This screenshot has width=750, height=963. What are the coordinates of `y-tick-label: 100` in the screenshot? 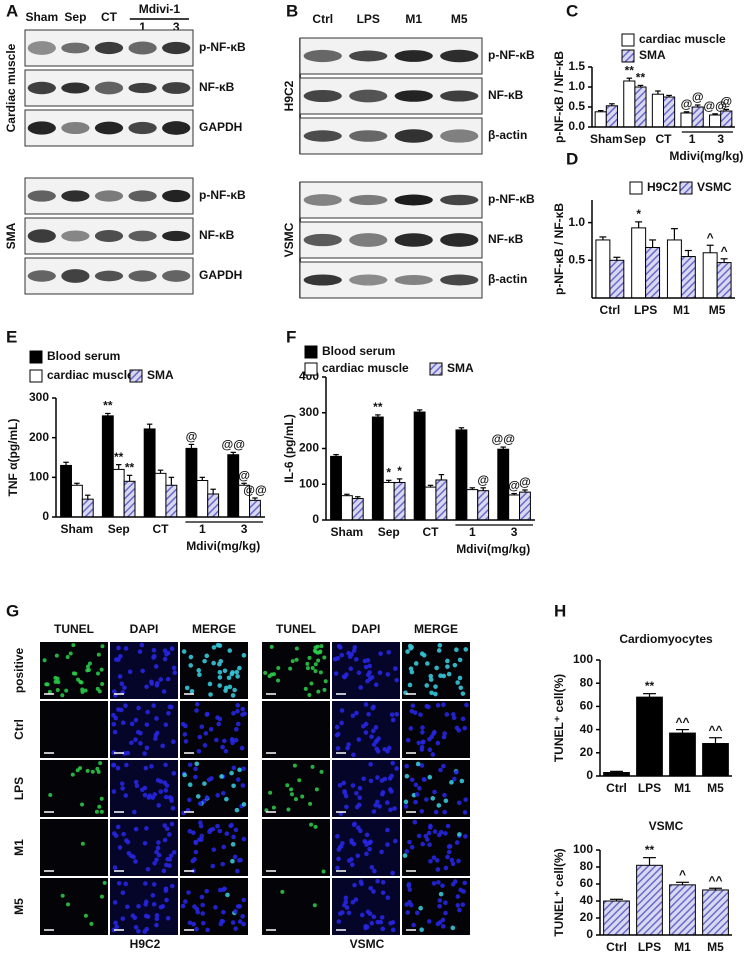 It's located at (39, 477).